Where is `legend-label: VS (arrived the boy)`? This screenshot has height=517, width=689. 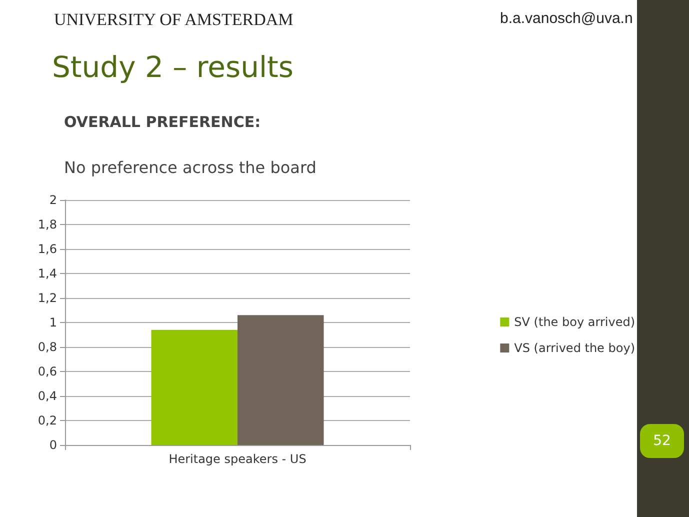
legend-label: VS (arrived the boy) is located at coordinates (575, 348).